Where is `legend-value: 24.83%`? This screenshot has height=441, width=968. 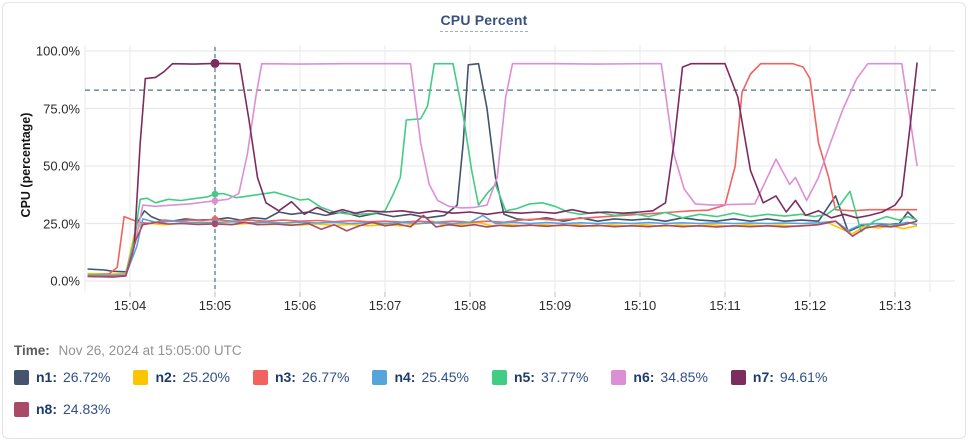 legend-value: 24.83% is located at coordinates (87, 409).